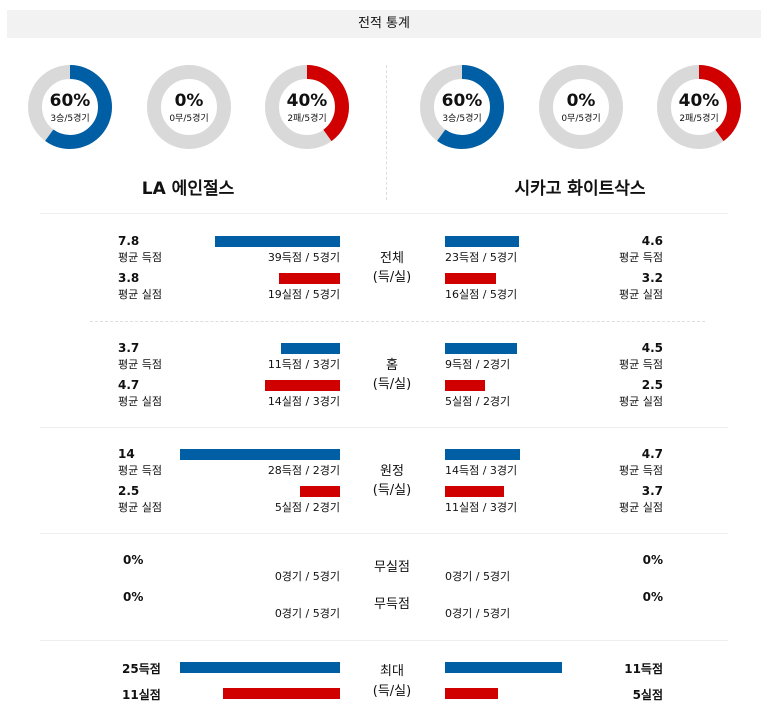  Describe the element at coordinates (478, 401) in the screenshot. I see `right-caption: 5실점 / 2경기` at that location.